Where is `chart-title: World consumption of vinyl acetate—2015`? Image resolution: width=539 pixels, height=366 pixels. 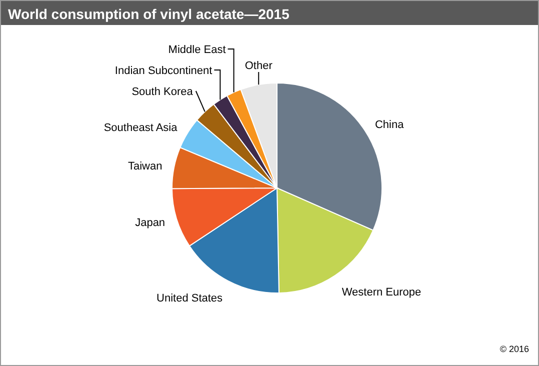
chart-title: World consumption of vinyl acetate—2015 is located at coordinates (149, 14).